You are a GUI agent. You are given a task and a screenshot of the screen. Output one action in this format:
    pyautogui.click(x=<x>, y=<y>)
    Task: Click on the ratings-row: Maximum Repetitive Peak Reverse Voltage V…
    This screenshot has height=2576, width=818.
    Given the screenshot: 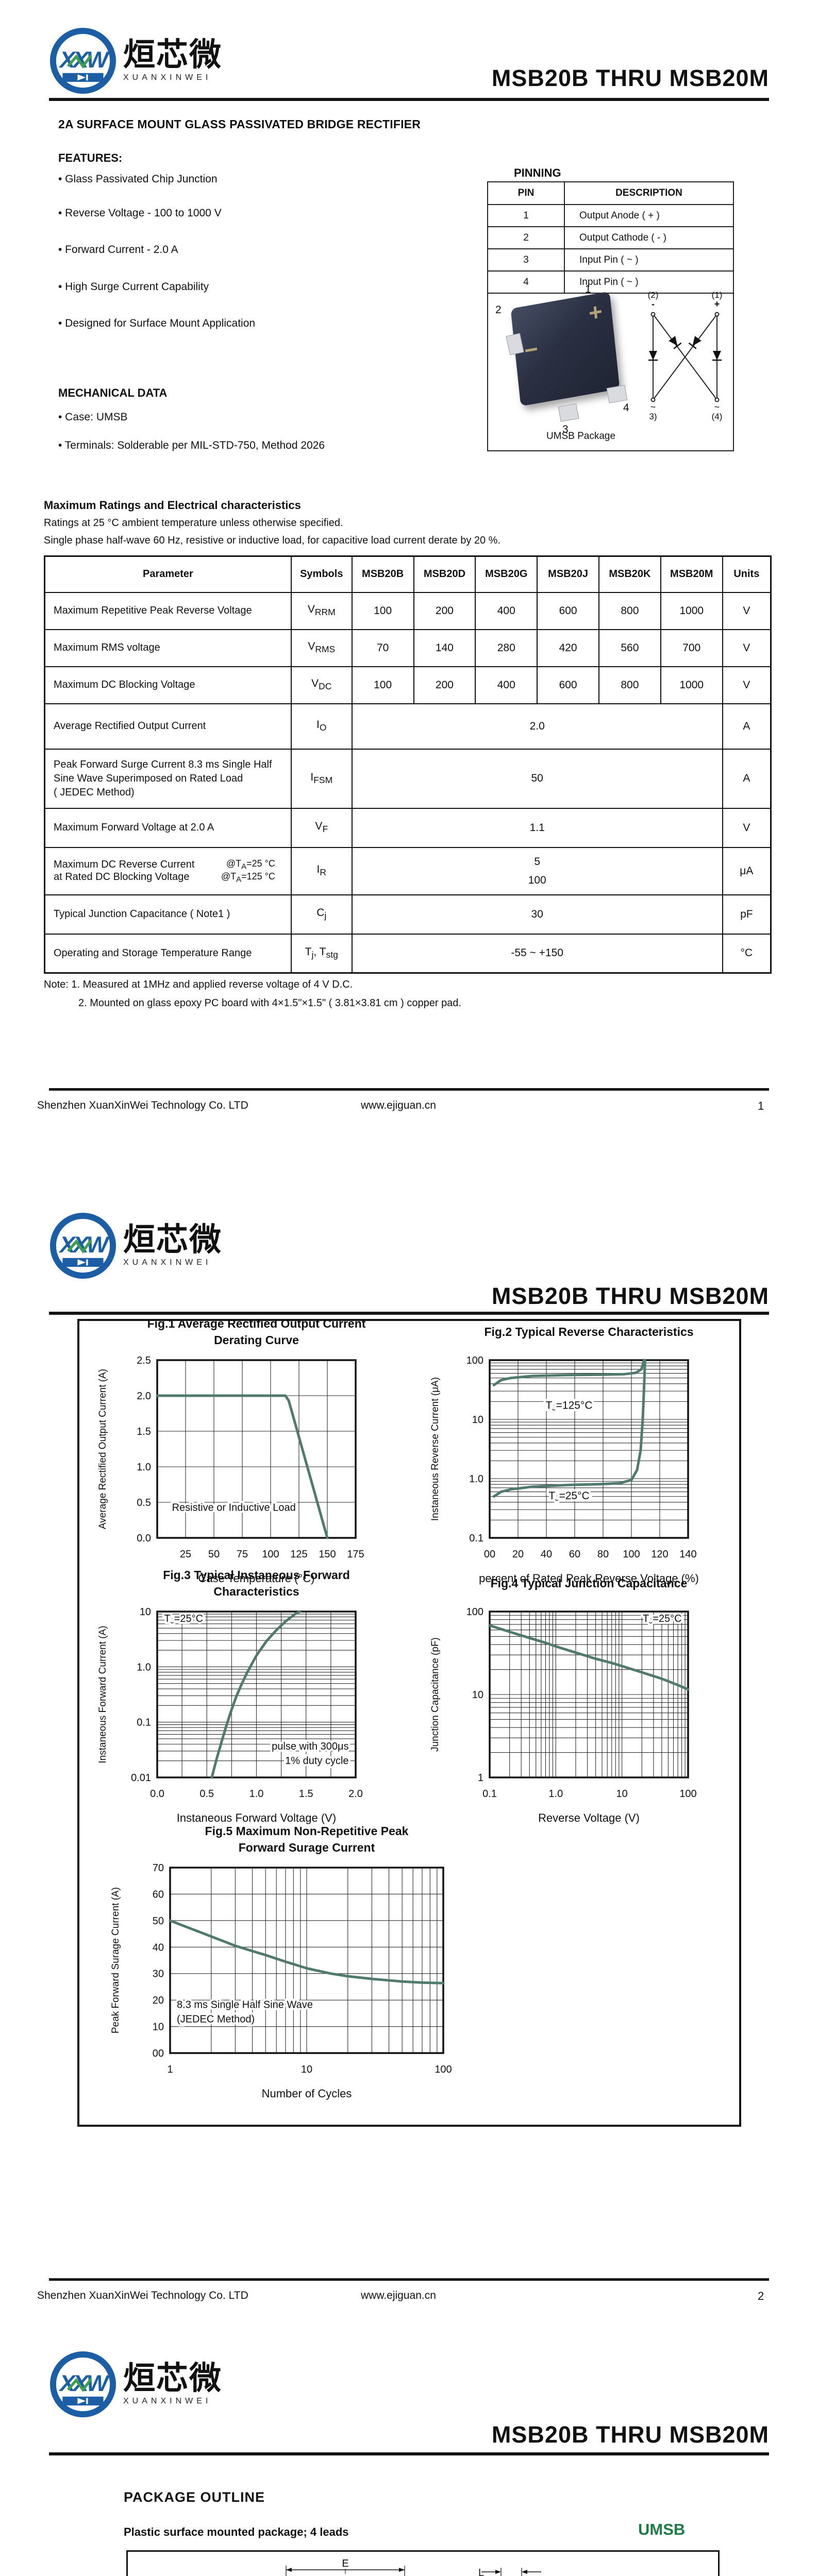 What is the action you would take?
    pyautogui.click(x=408, y=610)
    